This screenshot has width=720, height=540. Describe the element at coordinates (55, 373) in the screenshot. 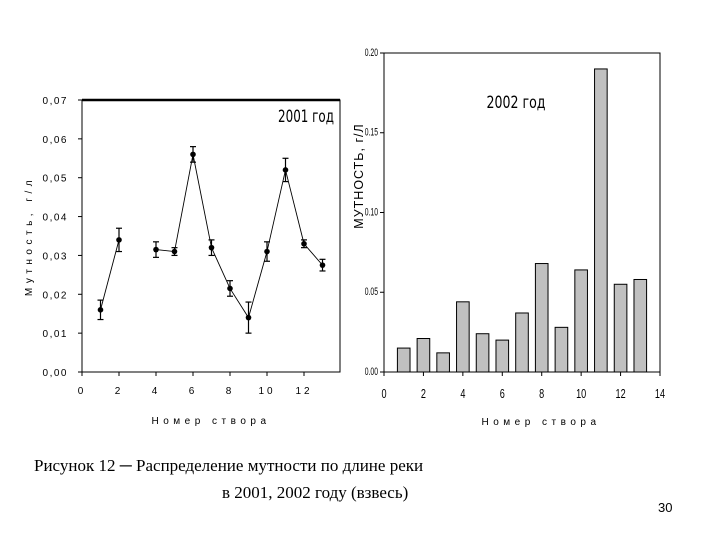

I see `left-y-tick-label: 0,00` at that location.